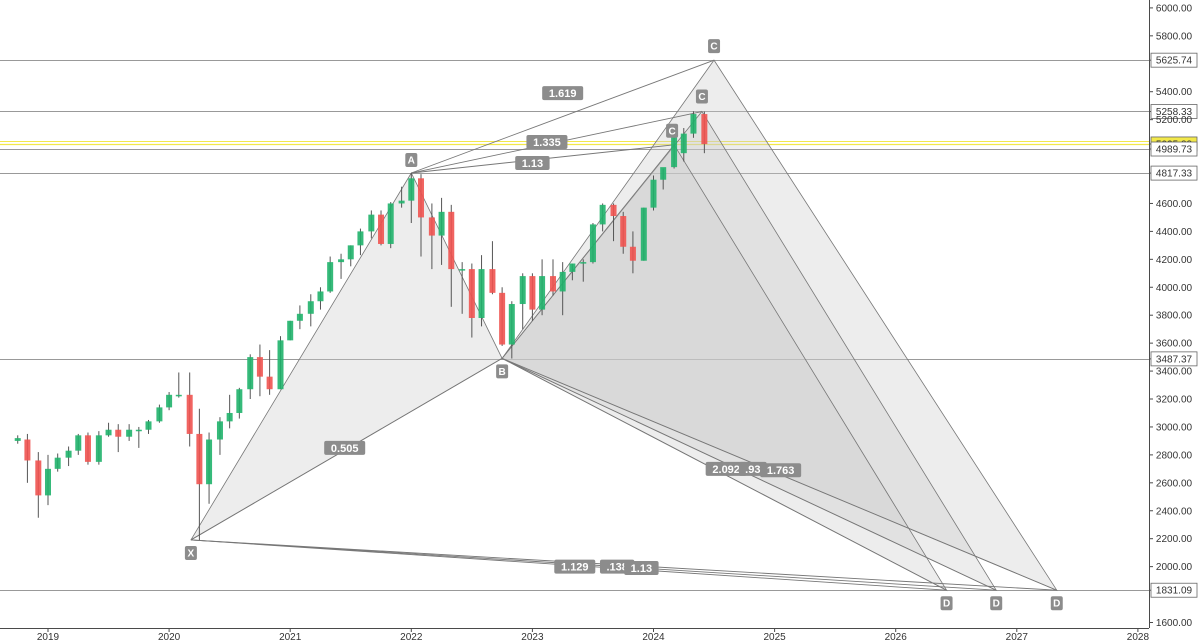 This screenshot has width=1200, height=643. Describe the element at coordinates (1174, 359) in the screenshot. I see `y-level-box` at that location.